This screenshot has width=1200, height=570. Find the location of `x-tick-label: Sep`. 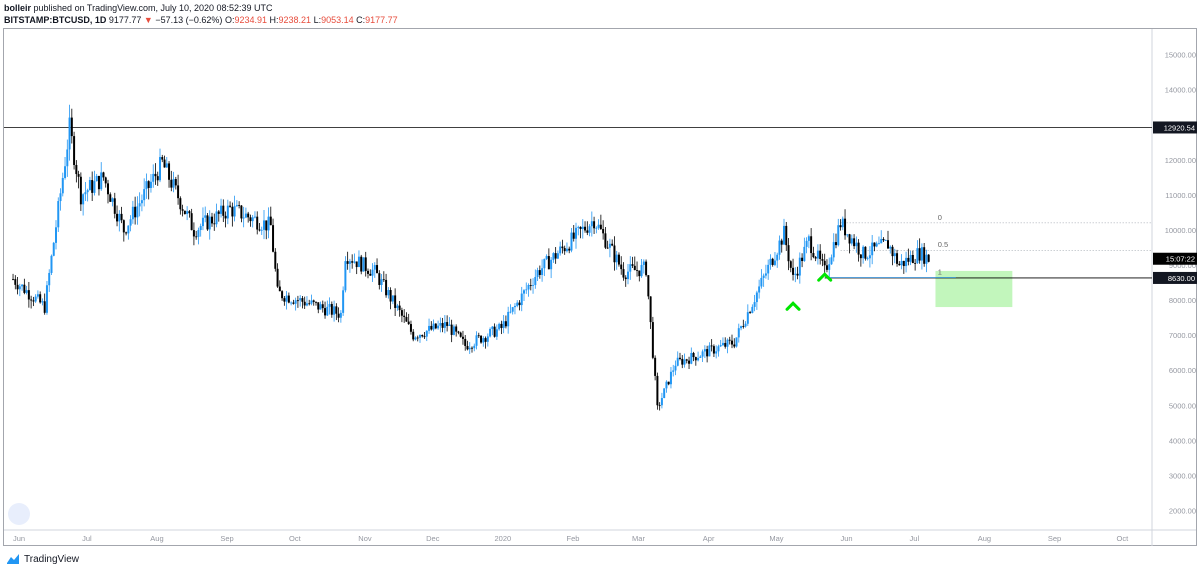

x-tick-label: Sep is located at coordinates (226, 538).